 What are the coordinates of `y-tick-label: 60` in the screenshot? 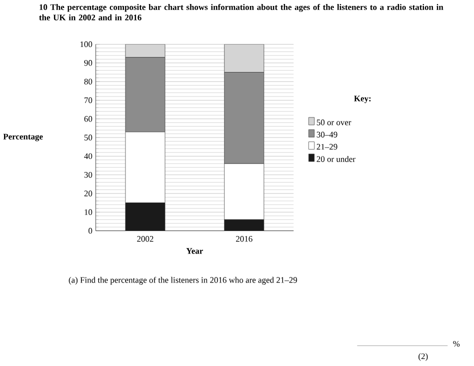 It's located at (88, 119).